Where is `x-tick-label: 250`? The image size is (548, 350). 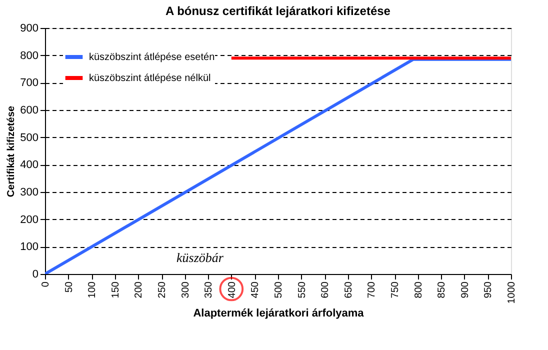
x-tick-label: 250 is located at coordinates (162, 289).